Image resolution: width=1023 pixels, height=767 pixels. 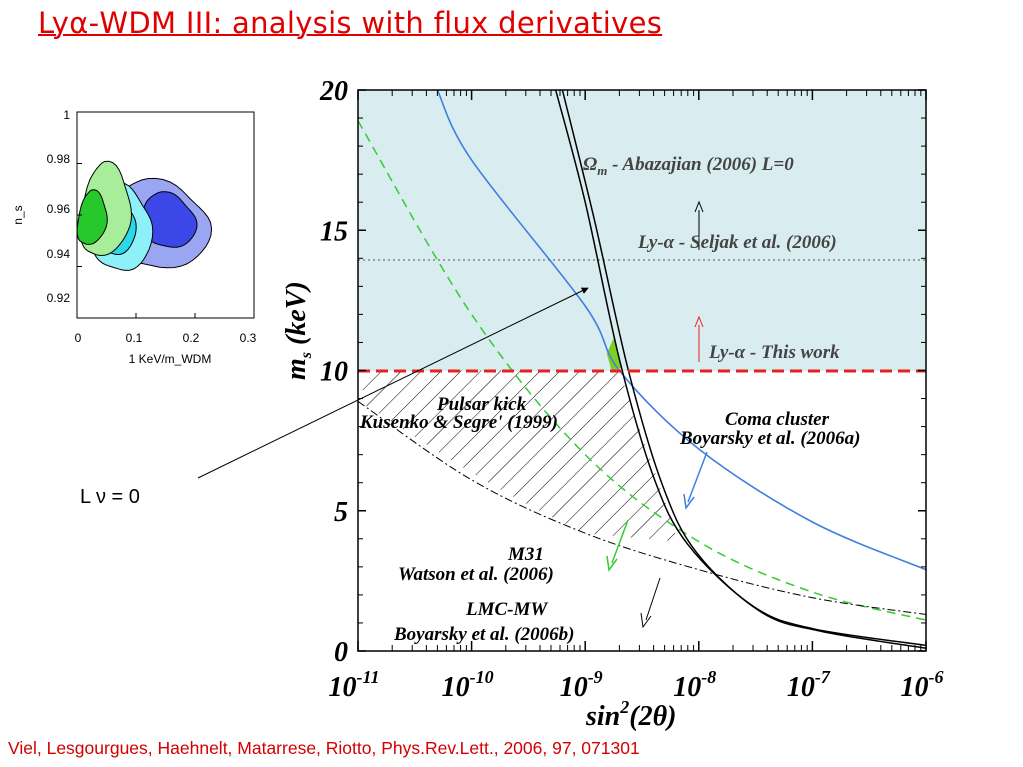 What do you see at coordinates (333, 91) in the screenshot?
I see `main-y-tick-label: 20` at bounding box center [333, 91].